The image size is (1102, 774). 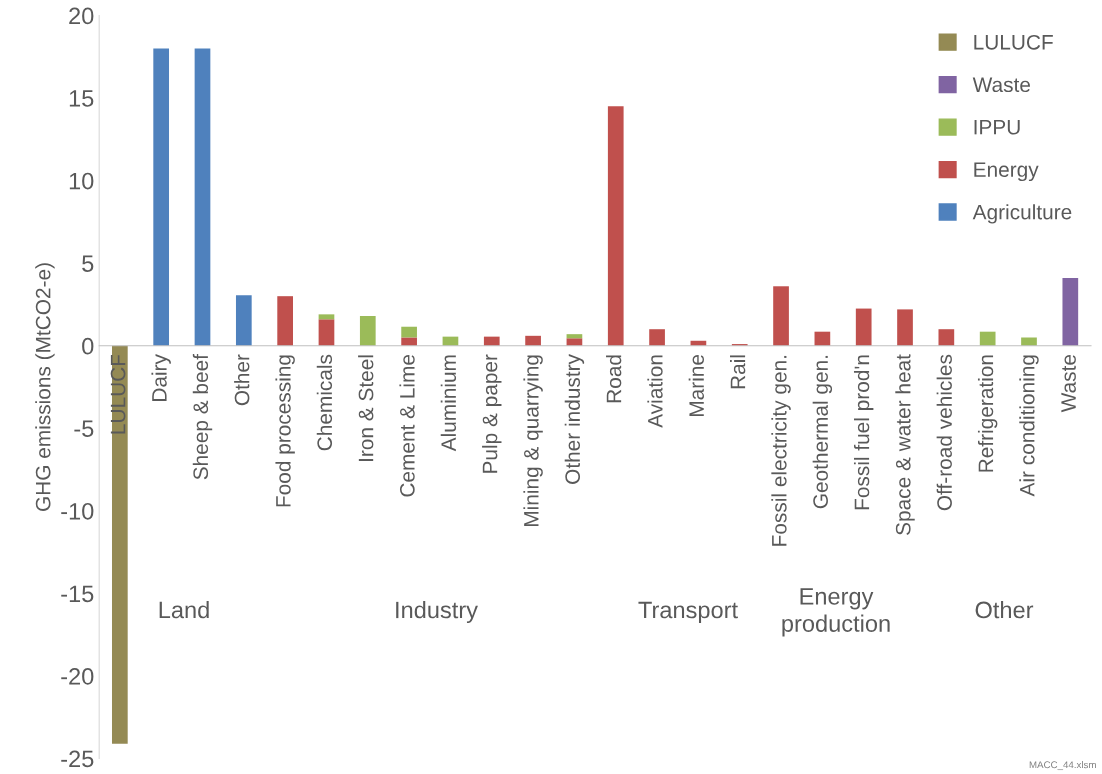 What do you see at coordinates (161, 377) in the screenshot?
I see `x-tick-label: Dairy` at bounding box center [161, 377].